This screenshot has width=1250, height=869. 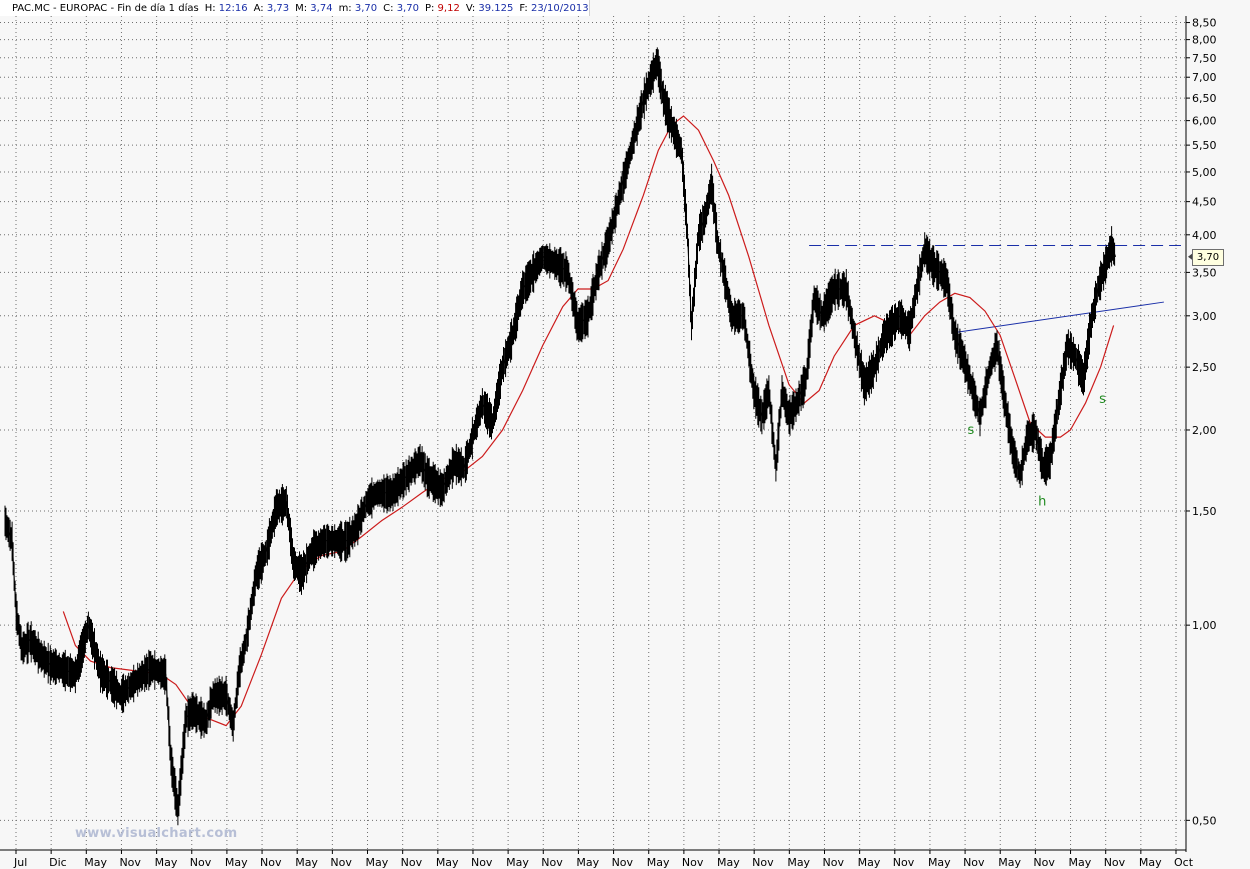 What do you see at coordinates (1190, 256) in the screenshot?
I see `last-price-arrow` at bounding box center [1190, 256].